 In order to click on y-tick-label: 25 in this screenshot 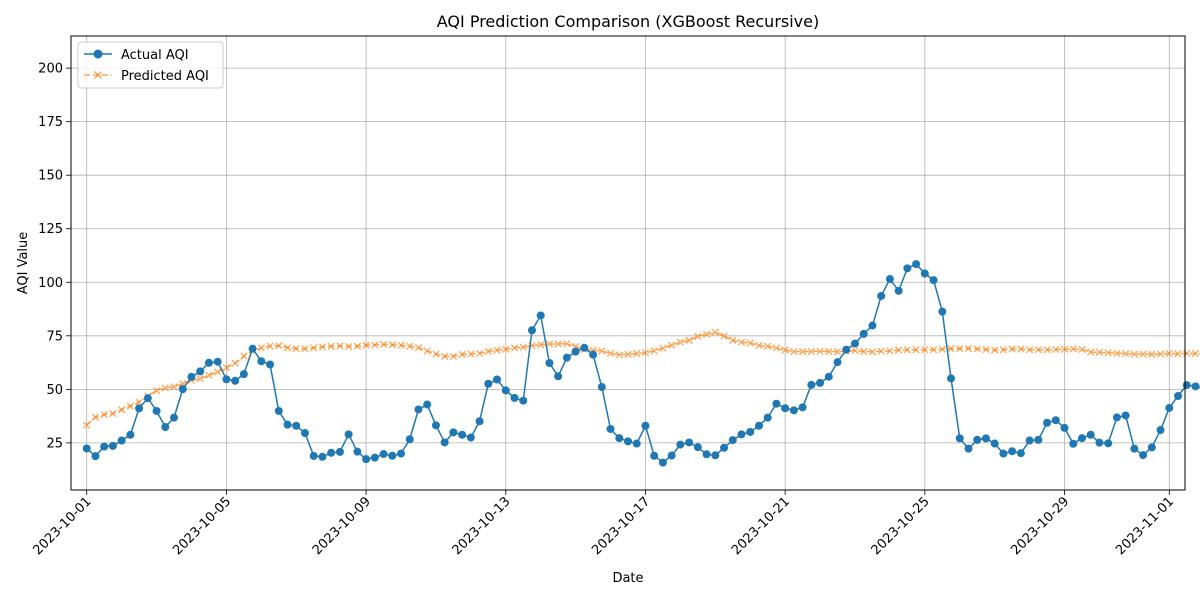, I will do `click(54, 443)`.